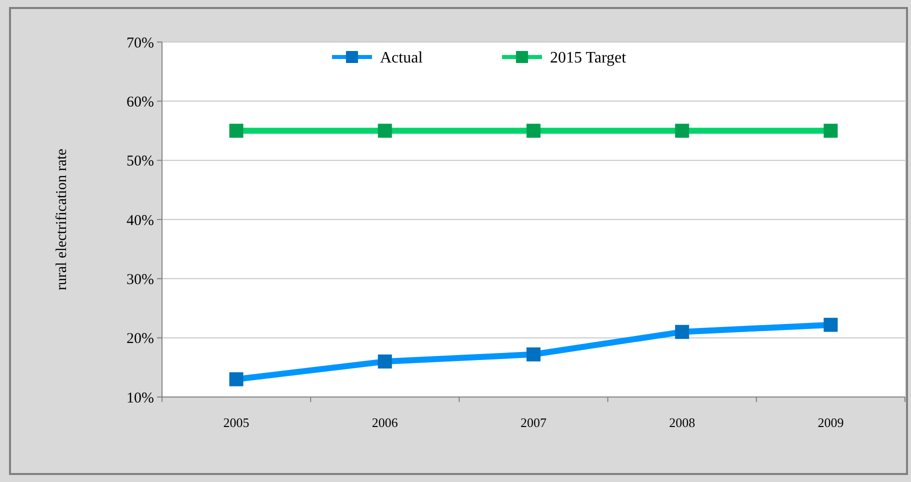  What do you see at coordinates (533, 422) in the screenshot?
I see `x-tick-label: 2007` at bounding box center [533, 422].